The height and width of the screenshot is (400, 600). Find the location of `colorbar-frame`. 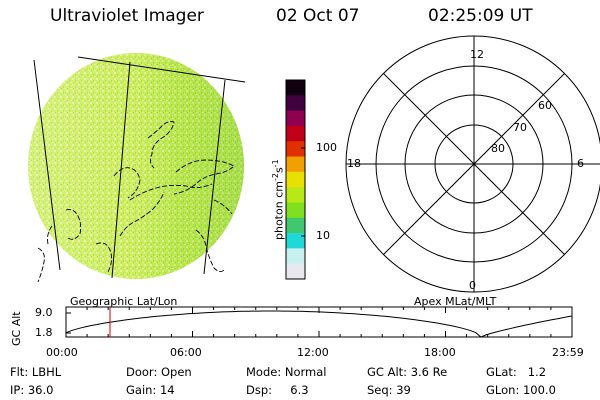

colorbar-frame is located at coordinates (295, 179).